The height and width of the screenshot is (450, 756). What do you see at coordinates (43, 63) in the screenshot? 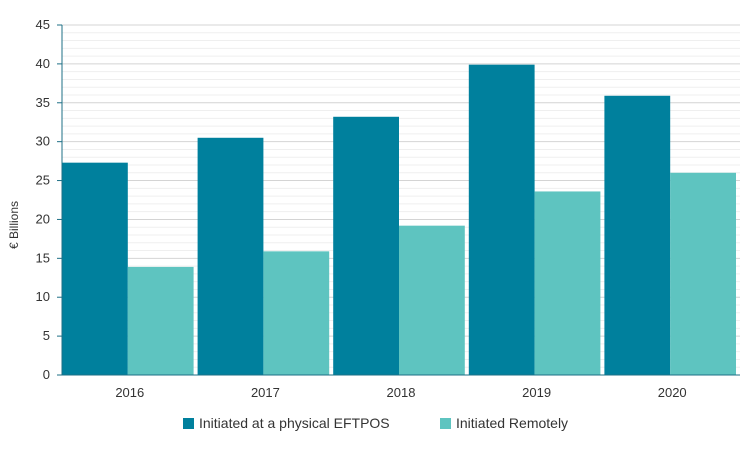
I see `y-tick-label: 40` at bounding box center [43, 63].